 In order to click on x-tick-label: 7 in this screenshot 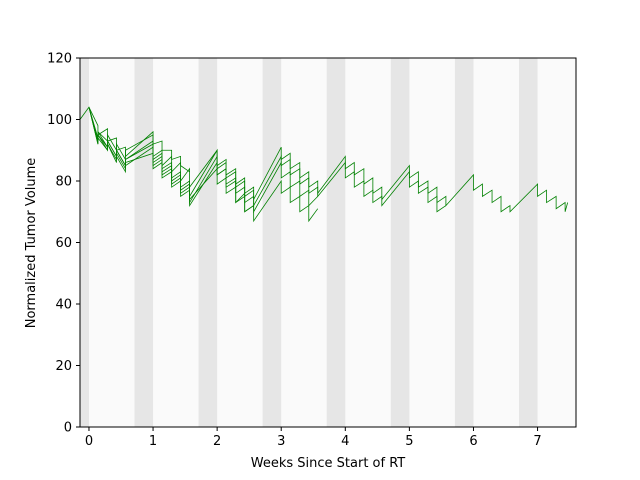, I will do `click(537, 441)`.